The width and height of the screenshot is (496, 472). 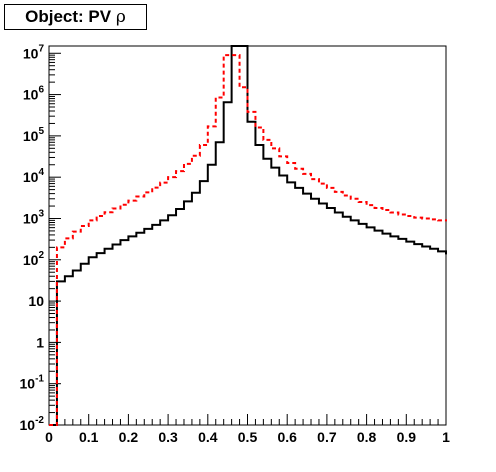 I want to click on chart-title-text: Object: PV, so click(x=68, y=16).